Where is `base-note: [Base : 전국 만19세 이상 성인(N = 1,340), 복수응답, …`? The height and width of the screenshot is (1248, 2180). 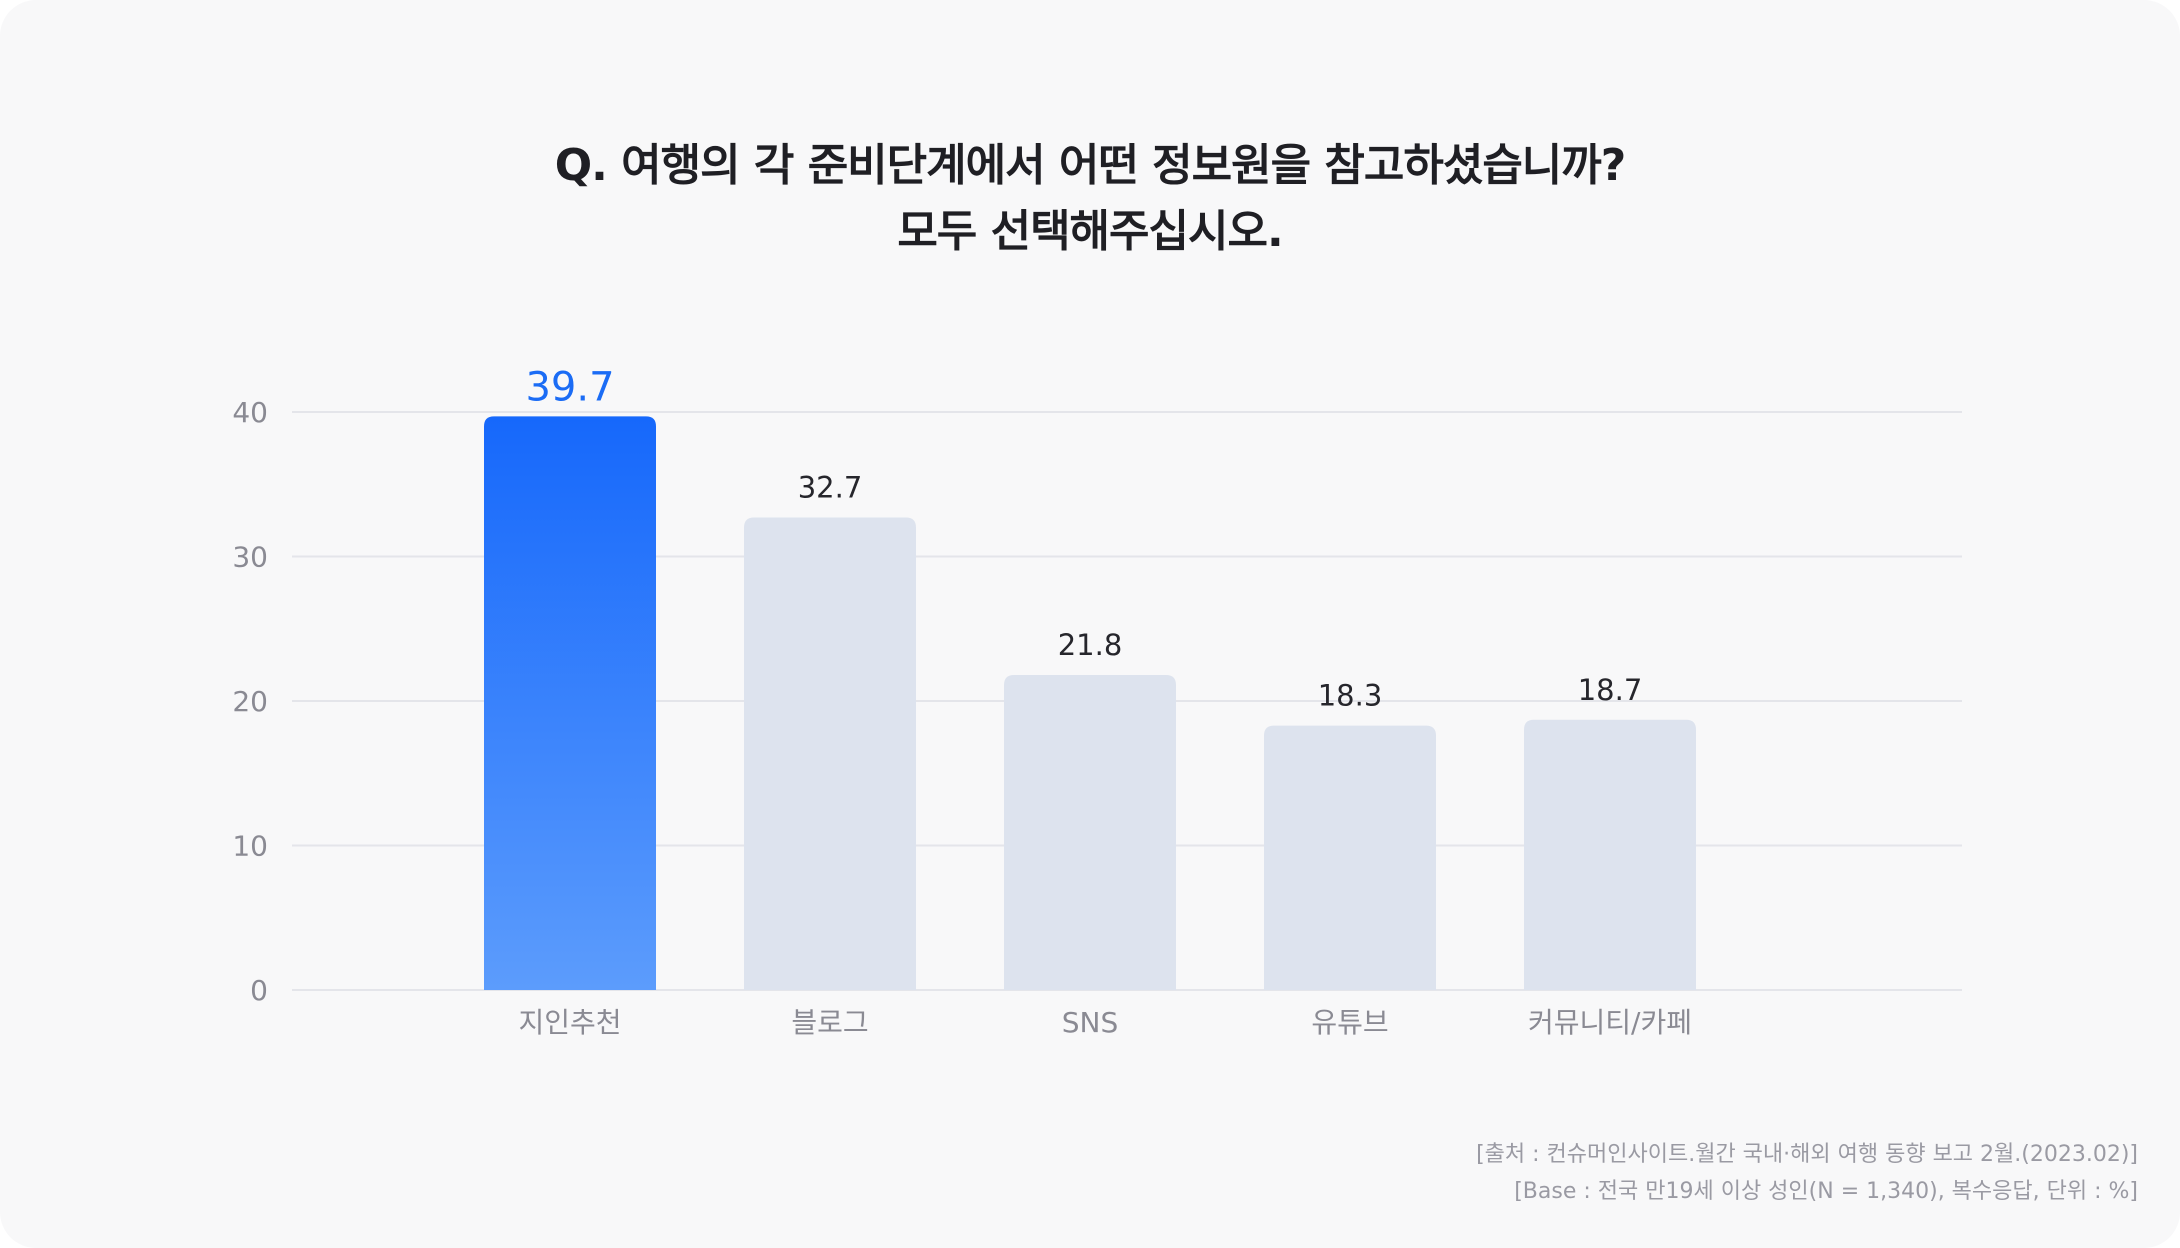 base-note: [Base : 전국 만19세 이상 성인(N = 1,340), 복수응답, … is located at coordinates (1826, 1191).